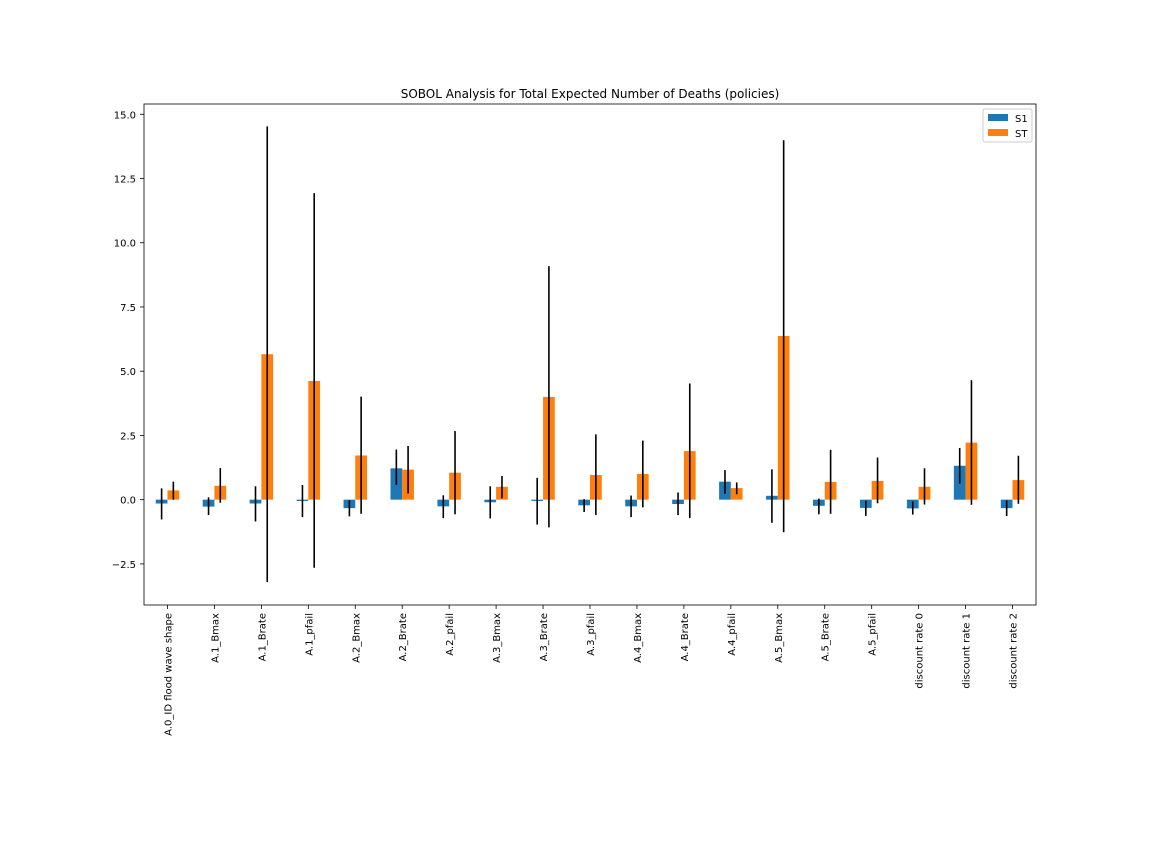 This screenshot has width=1152, height=868. I want to click on x-tick-label: A.3_Bmax, so click(497, 638).